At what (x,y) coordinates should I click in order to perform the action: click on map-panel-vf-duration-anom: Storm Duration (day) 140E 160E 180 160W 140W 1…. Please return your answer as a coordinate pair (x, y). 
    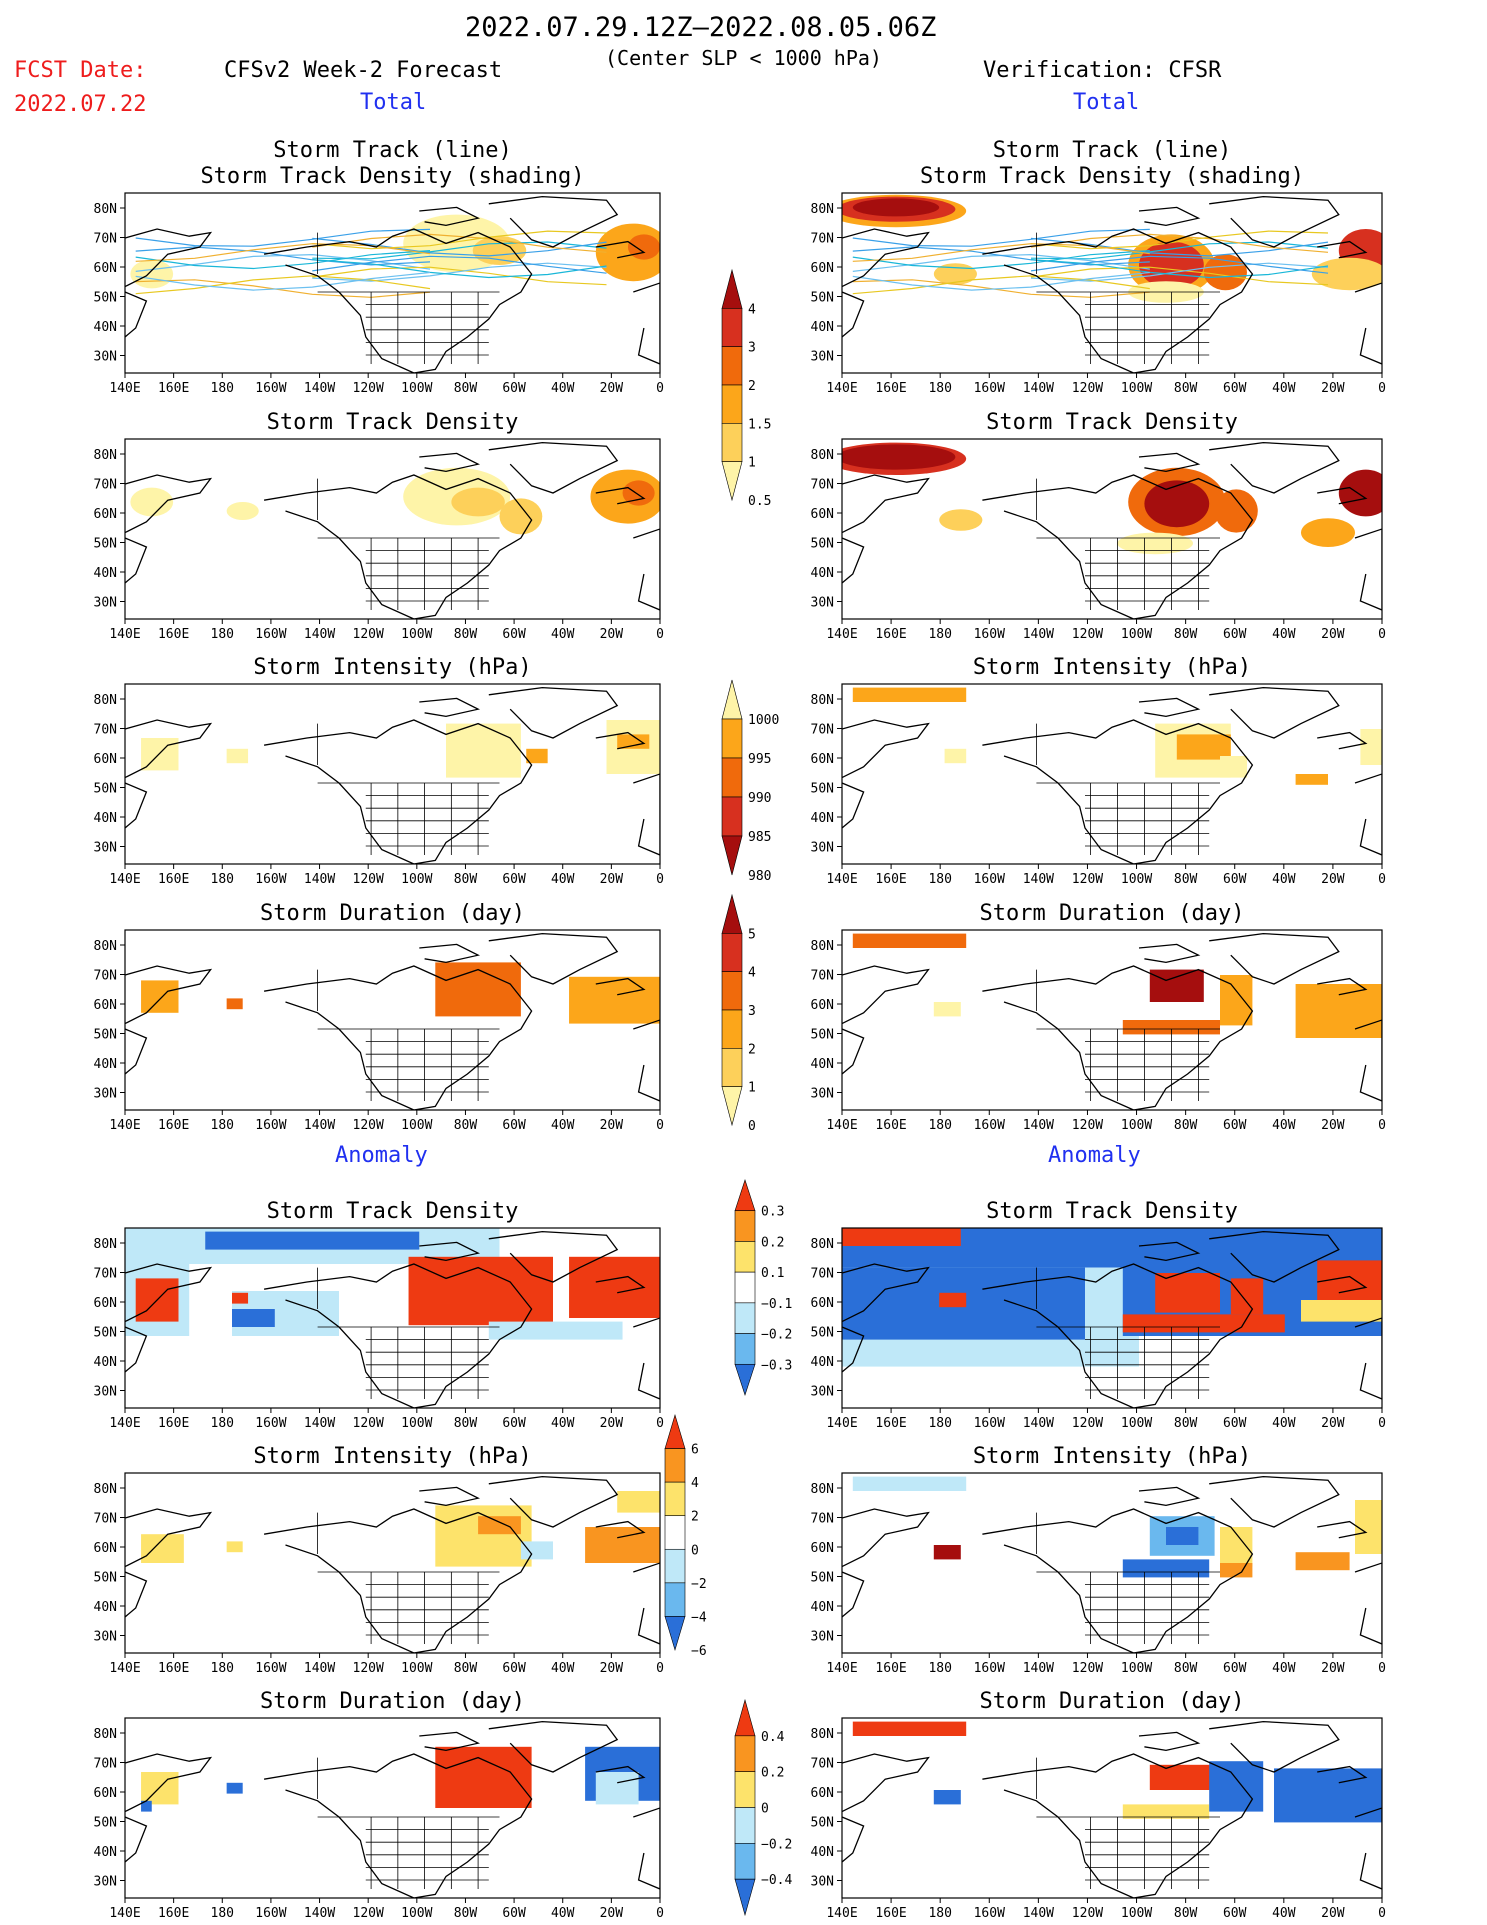
    Looking at the image, I should click on (1098, 1805).